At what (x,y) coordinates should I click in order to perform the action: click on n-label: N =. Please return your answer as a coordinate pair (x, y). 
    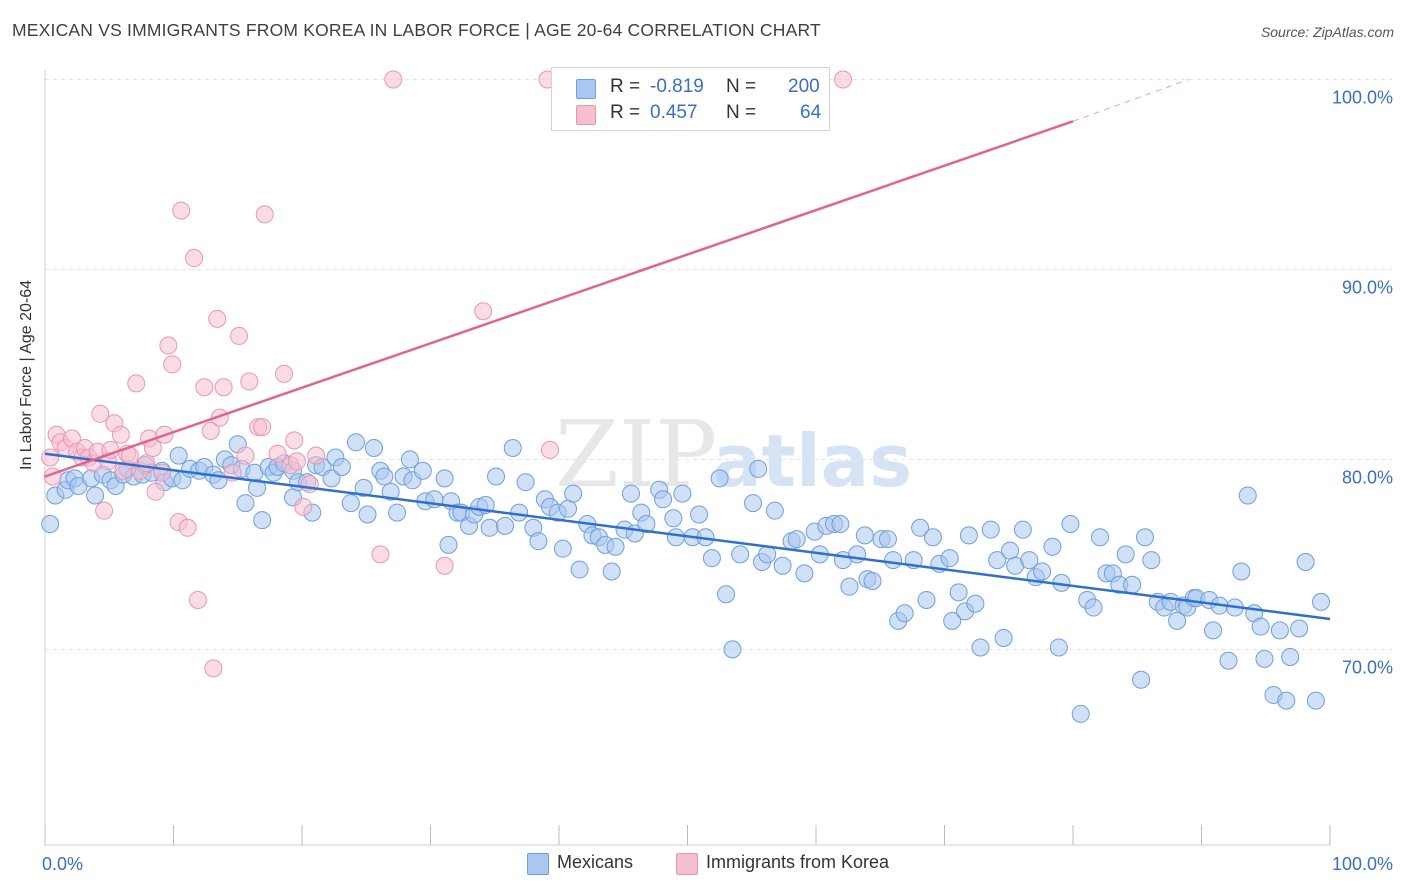
    Looking at the image, I should click on (741, 112).